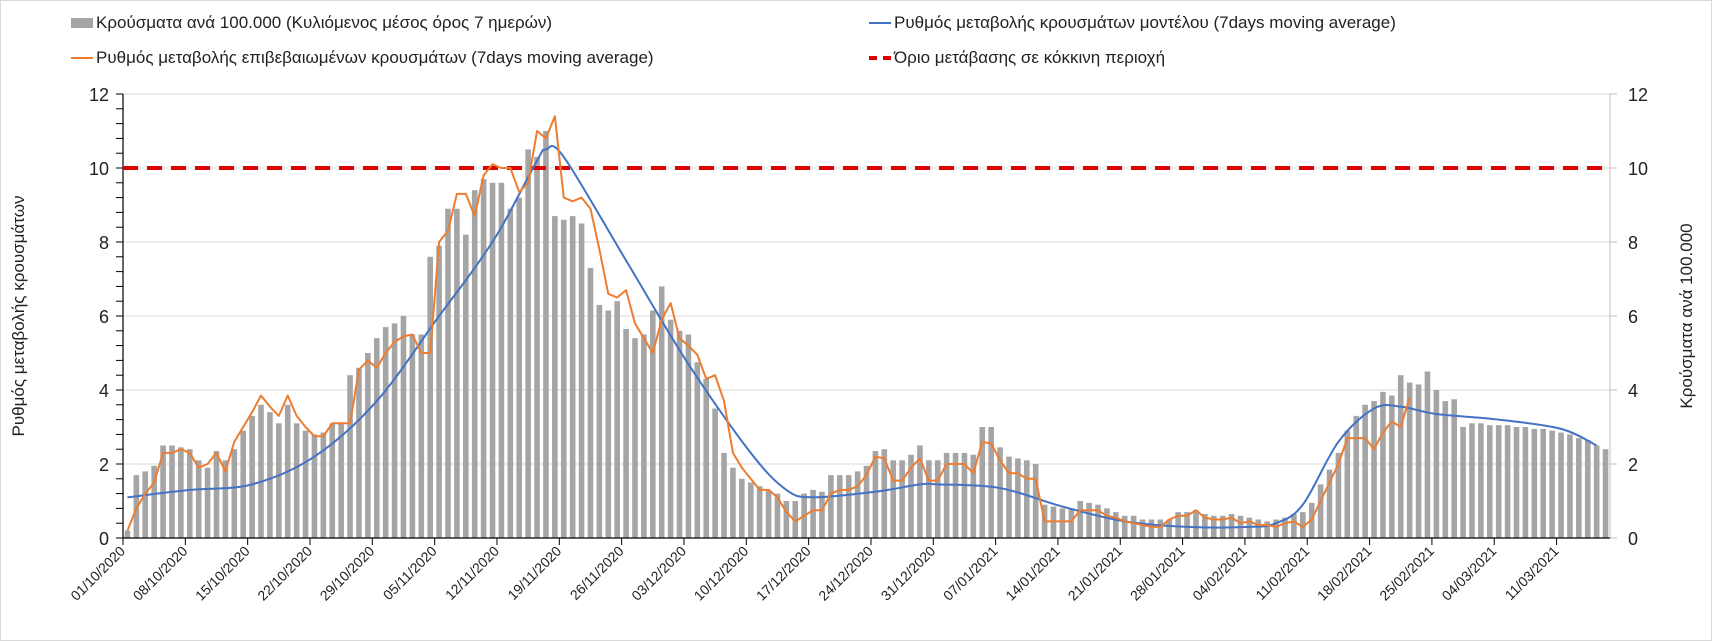 The image size is (1712, 641). Describe the element at coordinates (880, 23) in the screenshot. I see `legend-line-swatch` at that location.